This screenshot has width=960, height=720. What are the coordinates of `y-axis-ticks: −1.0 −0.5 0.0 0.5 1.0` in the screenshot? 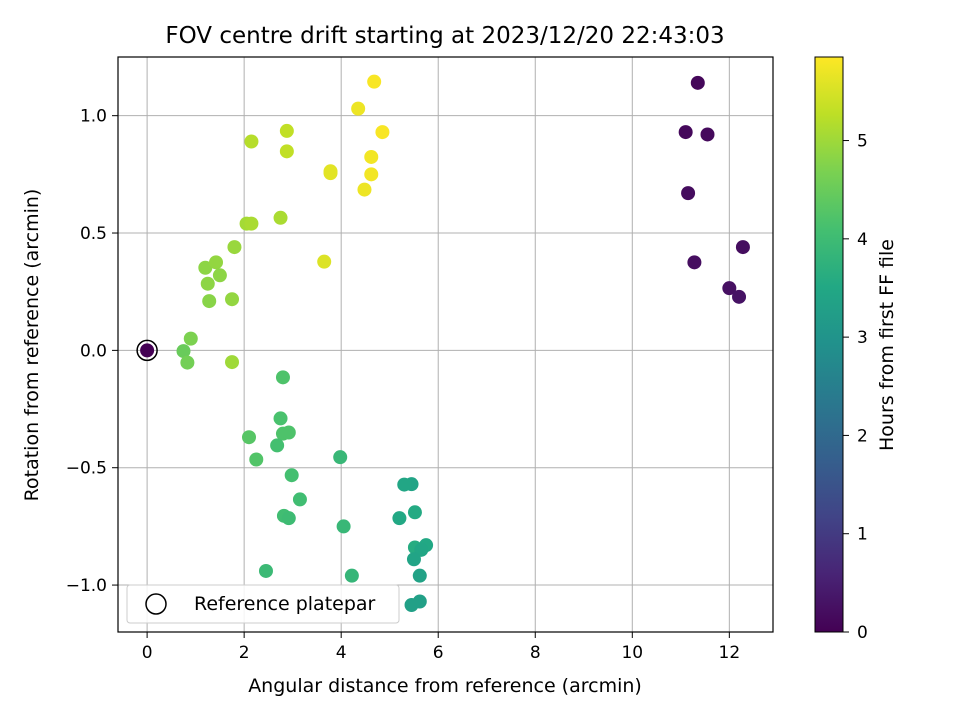 It's located at (92, 351).